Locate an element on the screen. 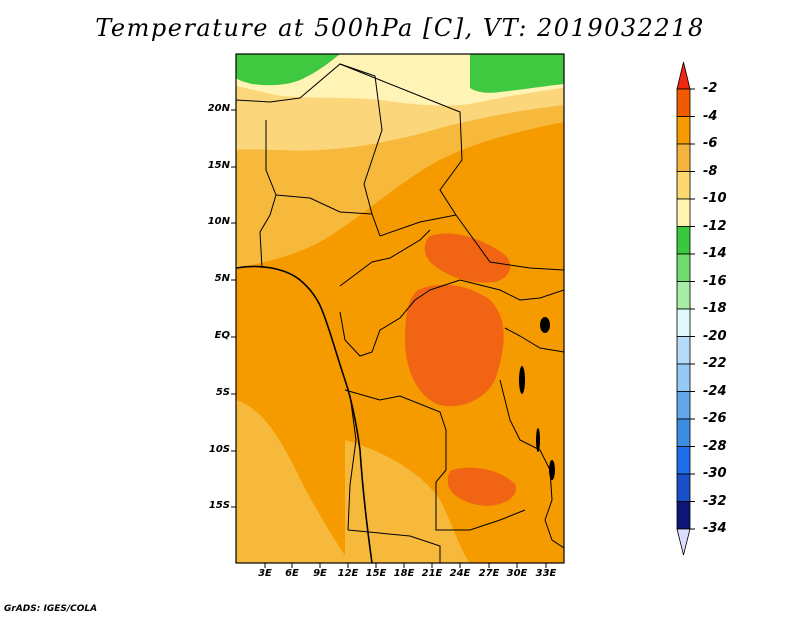 The height and width of the screenshot is (618, 800). lakes is located at coordinates (537, 398).